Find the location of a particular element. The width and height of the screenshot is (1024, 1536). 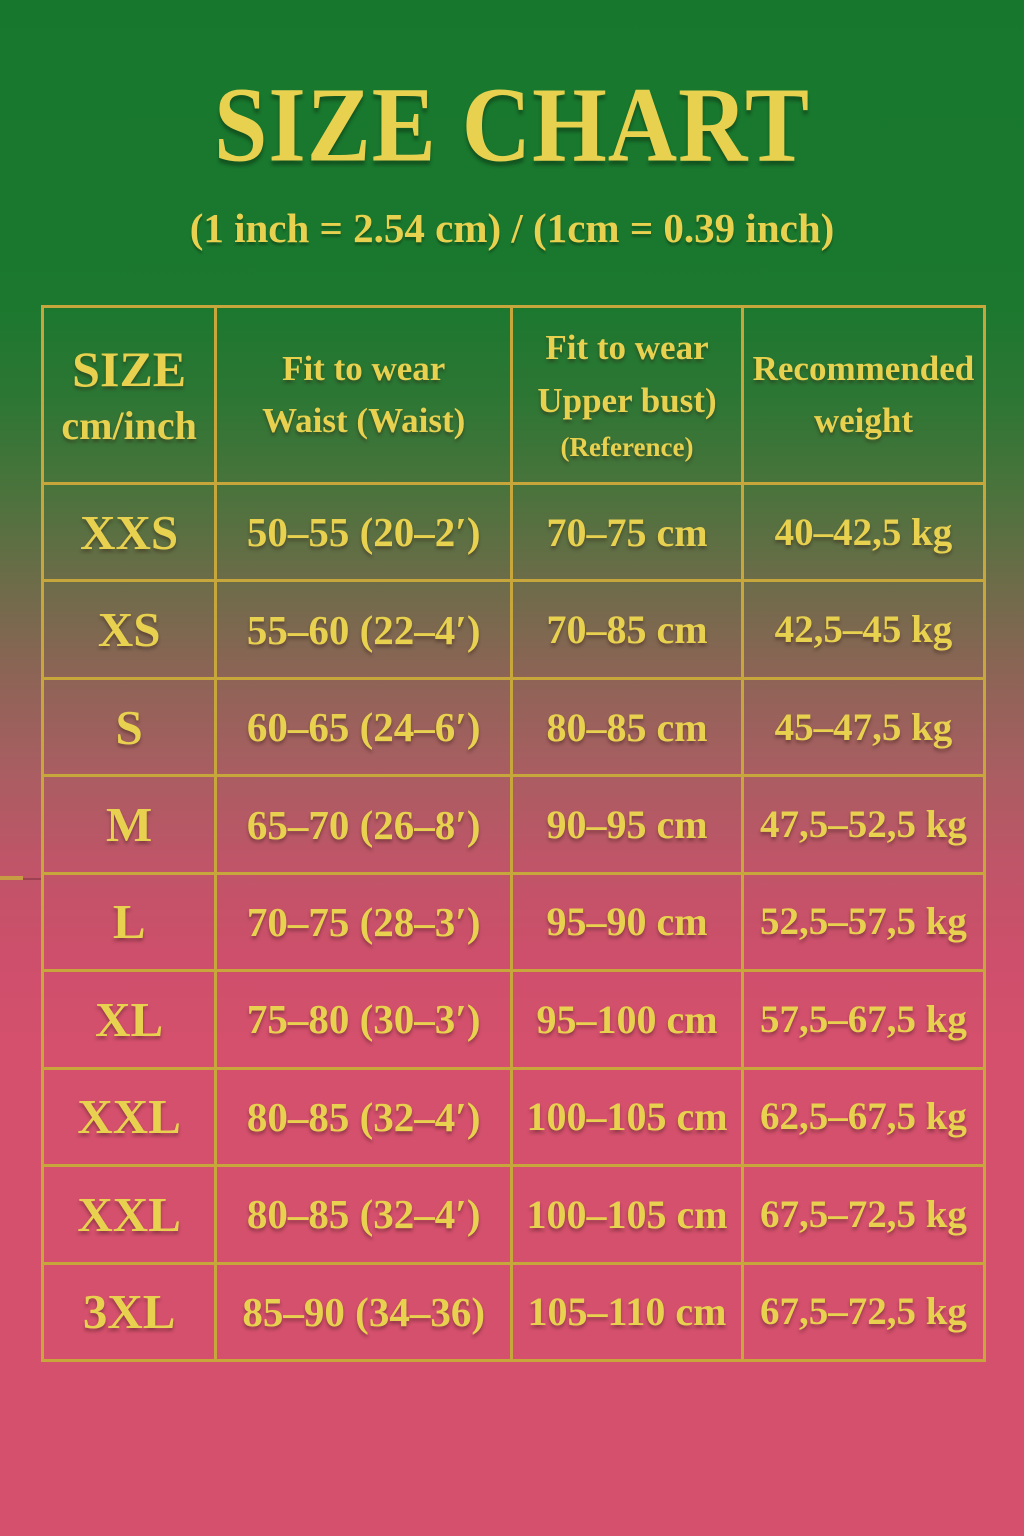

page-title: SIZE CHART is located at coordinates (512, 124).